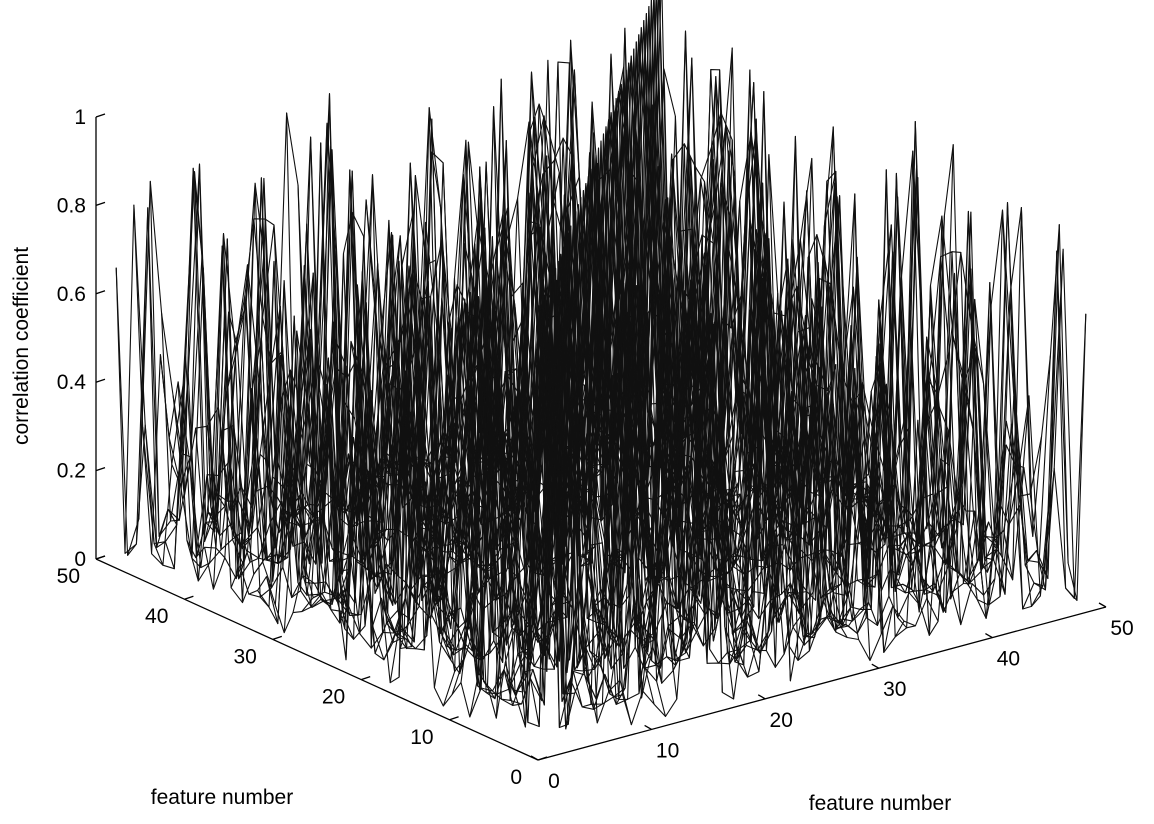 The height and width of the screenshot is (824, 1154). I want to click on z-tick-label: 1, so click(80, 117).